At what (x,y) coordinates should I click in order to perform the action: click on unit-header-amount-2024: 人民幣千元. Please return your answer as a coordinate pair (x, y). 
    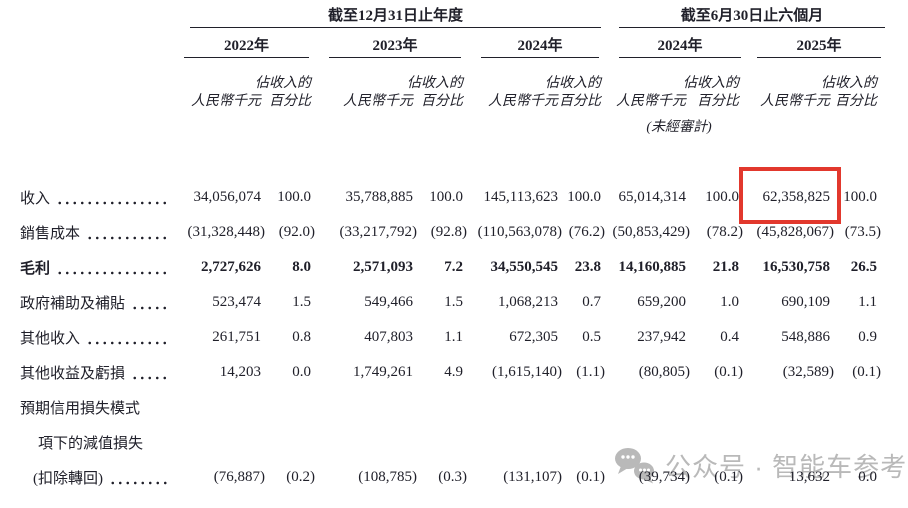
    Looking at the image, I should click on (514, 86).